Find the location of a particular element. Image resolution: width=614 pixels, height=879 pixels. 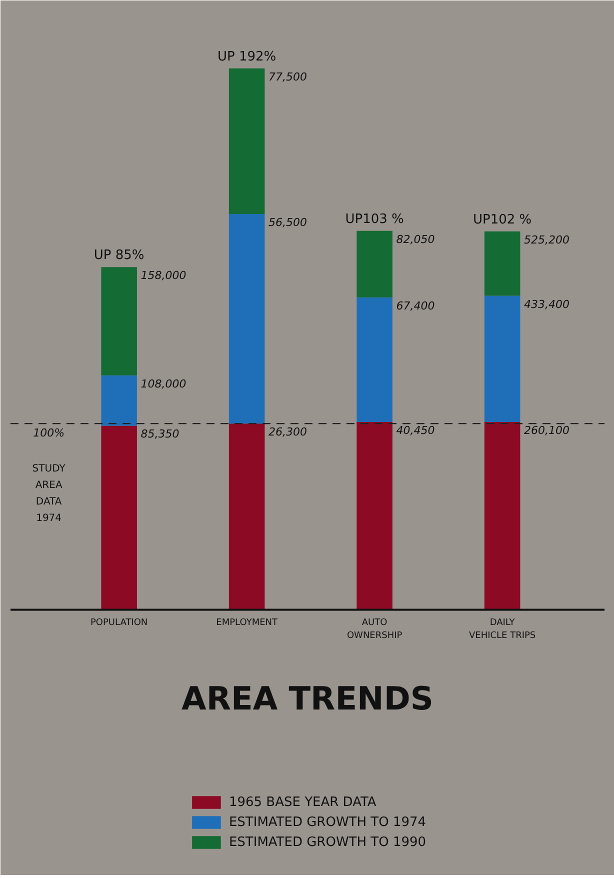

annotation: 433,400 is located at coordinates (547, 304).